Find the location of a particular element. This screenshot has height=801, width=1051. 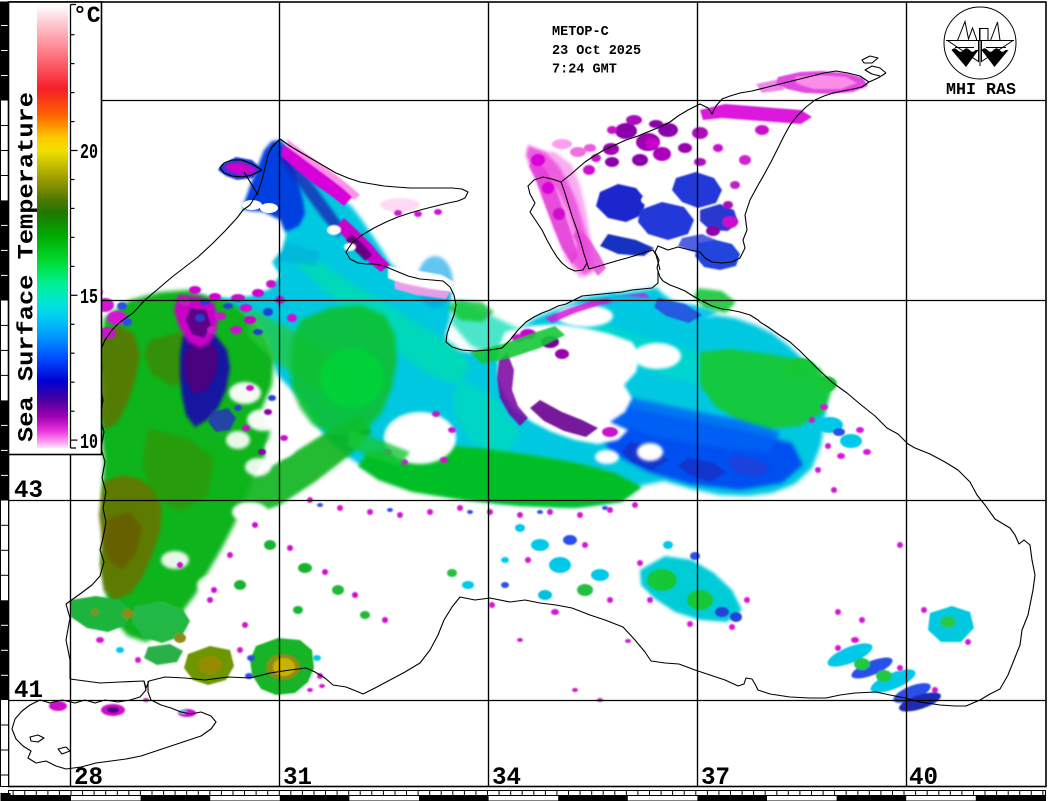

svg-text: MHI RAS is located at coordinates (981, 90).